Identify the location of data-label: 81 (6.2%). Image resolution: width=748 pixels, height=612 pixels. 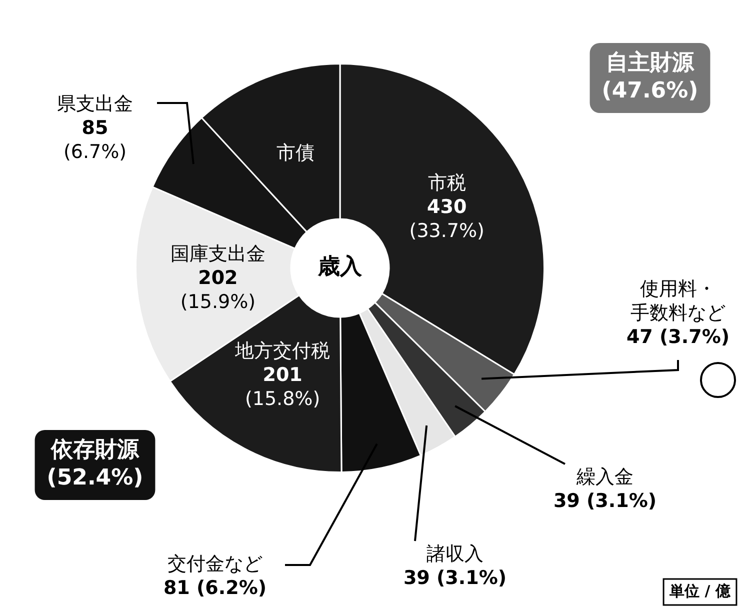
(215, 587).